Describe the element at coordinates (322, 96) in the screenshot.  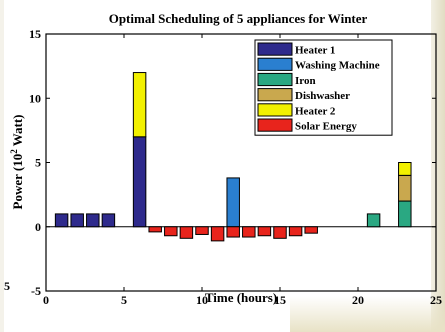
I see `legend-label-dishwasher: Dishwasher` at that location.